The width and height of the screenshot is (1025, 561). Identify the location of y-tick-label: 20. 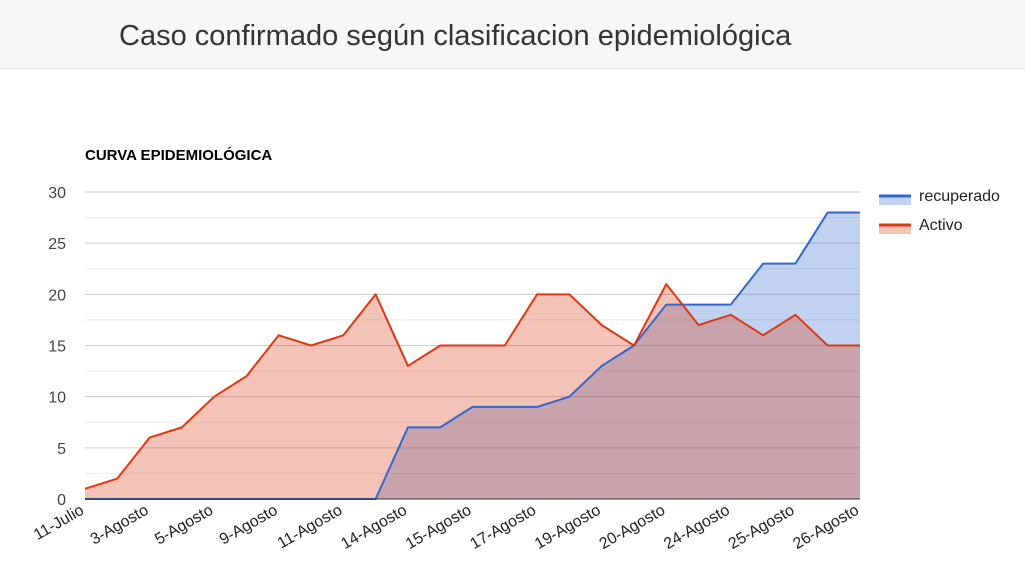
(57, 295).